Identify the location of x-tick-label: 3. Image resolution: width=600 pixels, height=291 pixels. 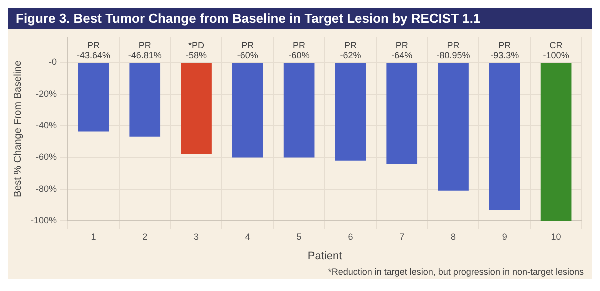
(197, 237).